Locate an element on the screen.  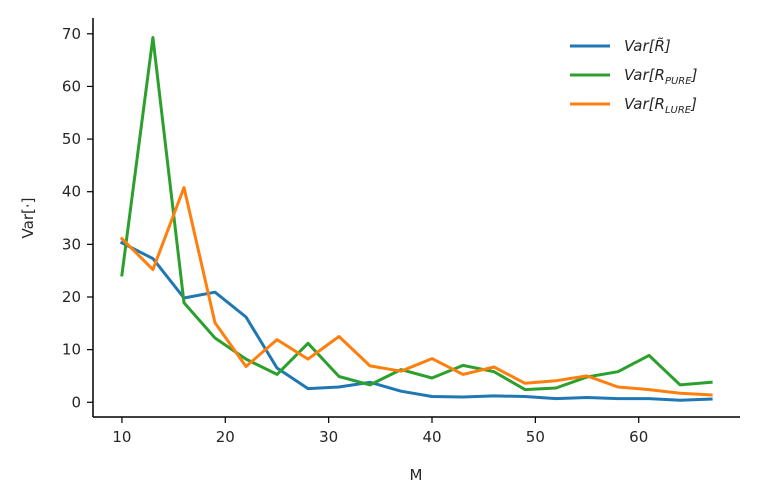
y-tick-label: 60 is located at coordinates (71, 86).